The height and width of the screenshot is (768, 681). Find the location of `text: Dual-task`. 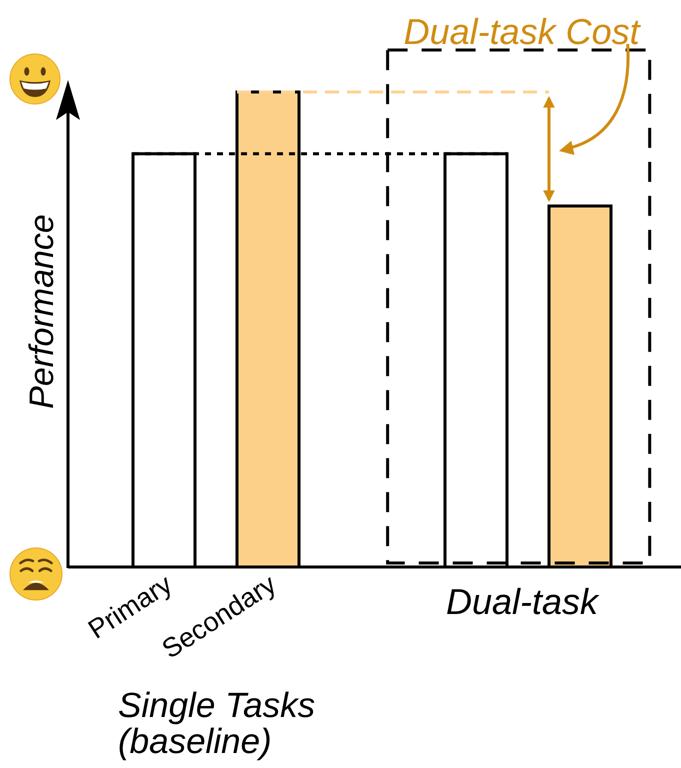

text: Dual-task is located at coordinates (523, 601).